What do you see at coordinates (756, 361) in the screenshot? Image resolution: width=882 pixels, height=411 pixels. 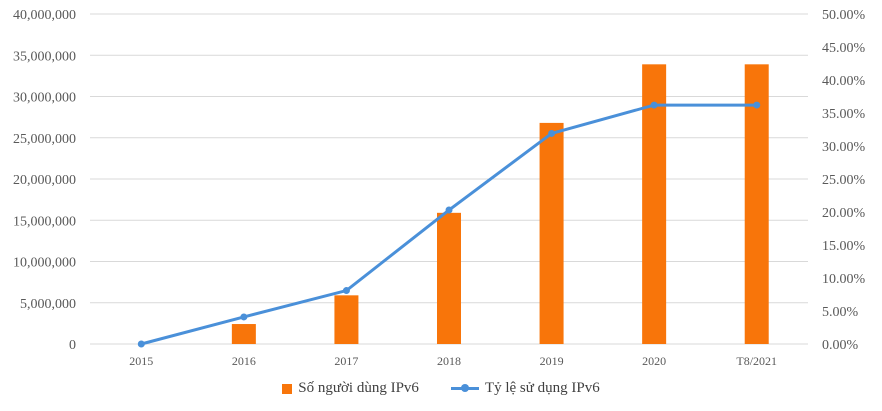 I see `x-axis-tick-label: T8/2021` at bounding box center [756, 361].